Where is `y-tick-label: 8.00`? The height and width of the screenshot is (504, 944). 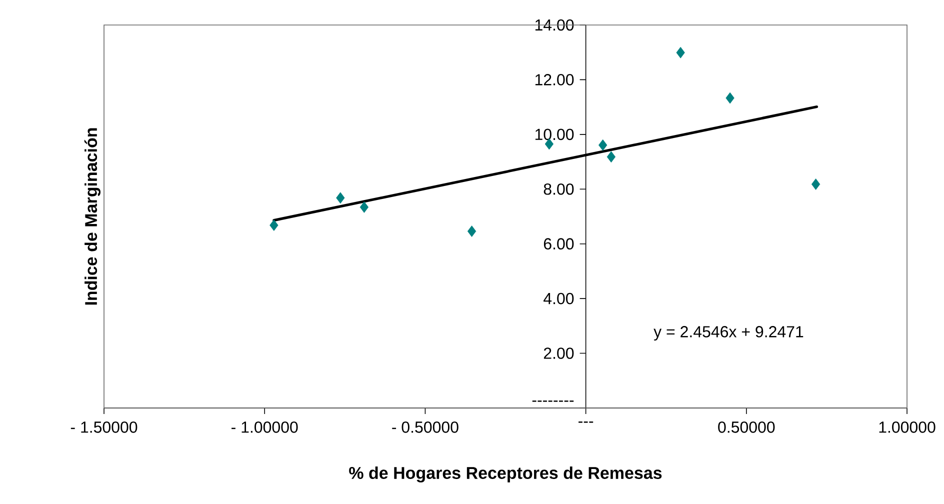 y-tick-label: 8.00 is located at coordinates (559, 189).